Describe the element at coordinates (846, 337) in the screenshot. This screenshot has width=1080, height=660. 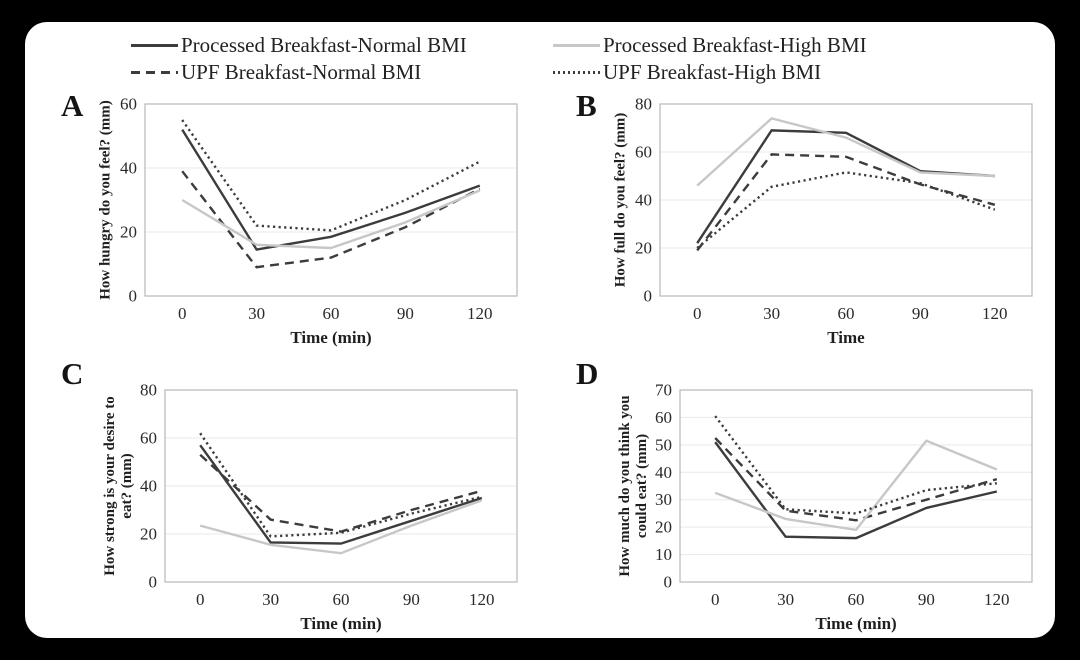
I see `x-axis-title: Time` at that location.